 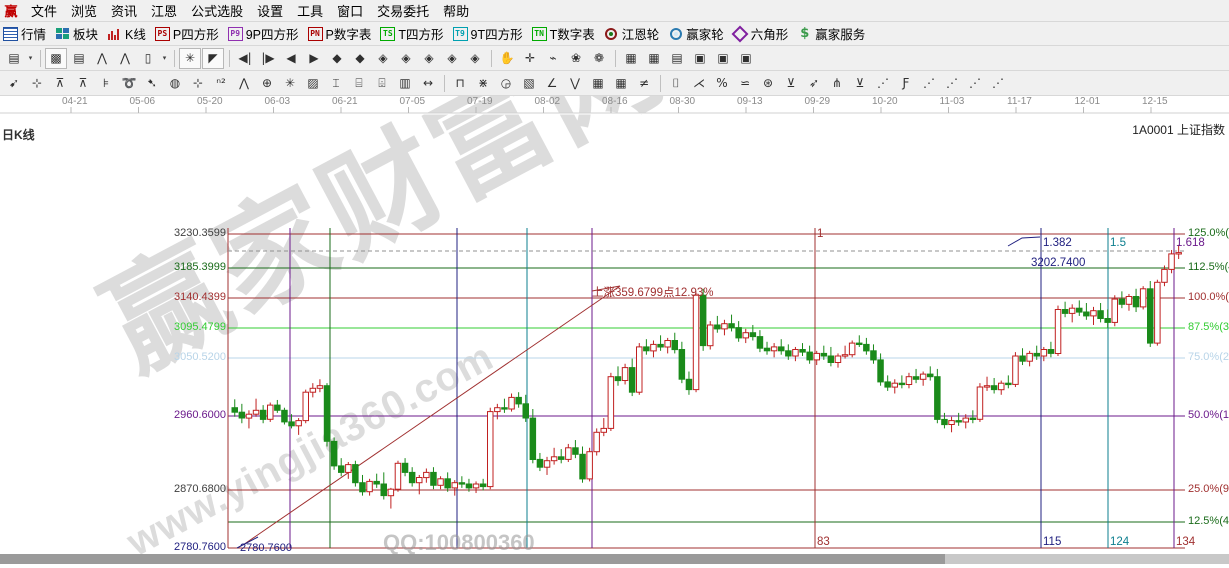 What do you see at coordinates (700, 58) in the screenshot?
I see `save-button: ▣` at bounding box center [700, 58].